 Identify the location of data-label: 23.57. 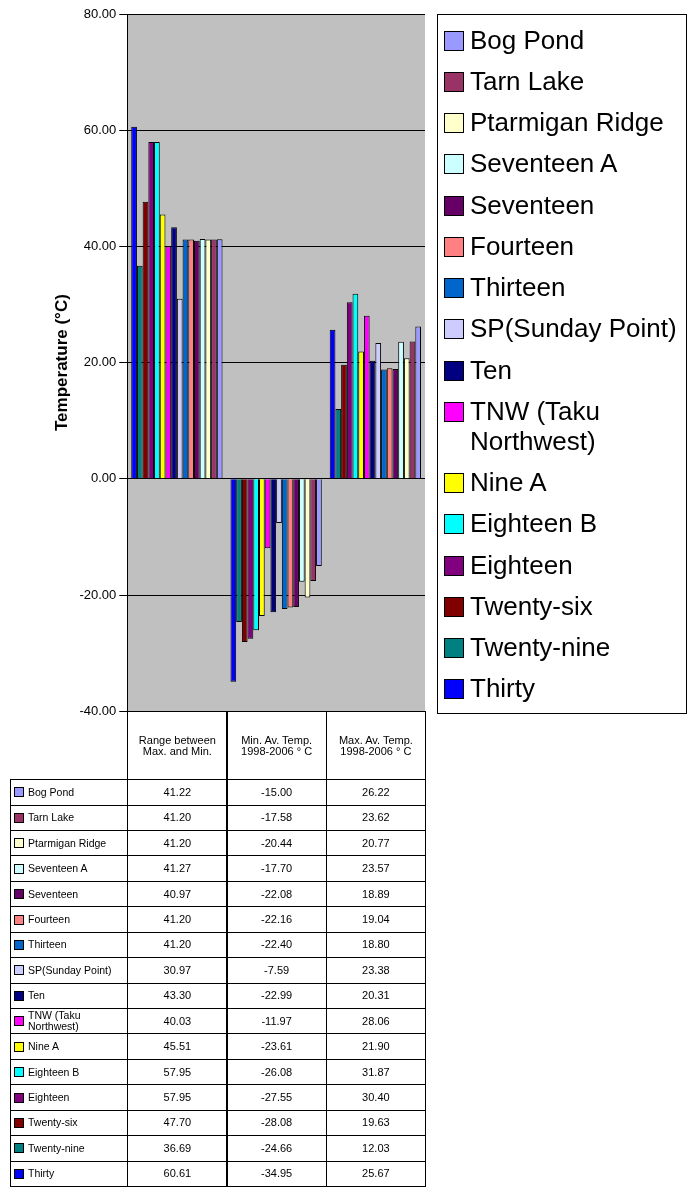
(376, 868).